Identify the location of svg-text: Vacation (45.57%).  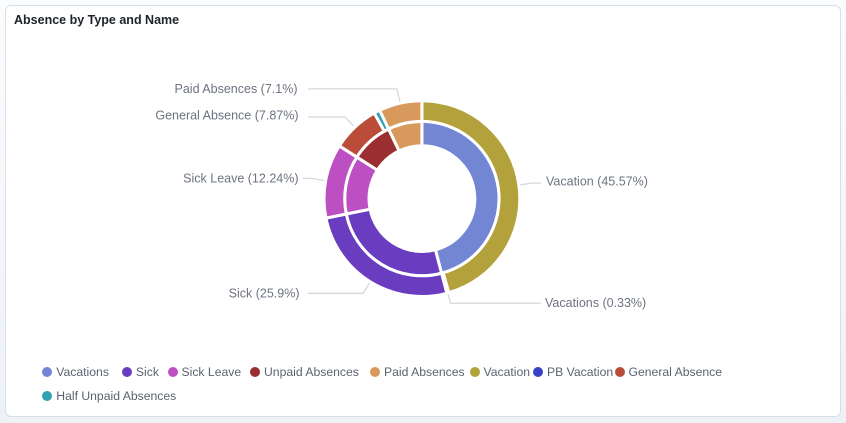
(597, 182).